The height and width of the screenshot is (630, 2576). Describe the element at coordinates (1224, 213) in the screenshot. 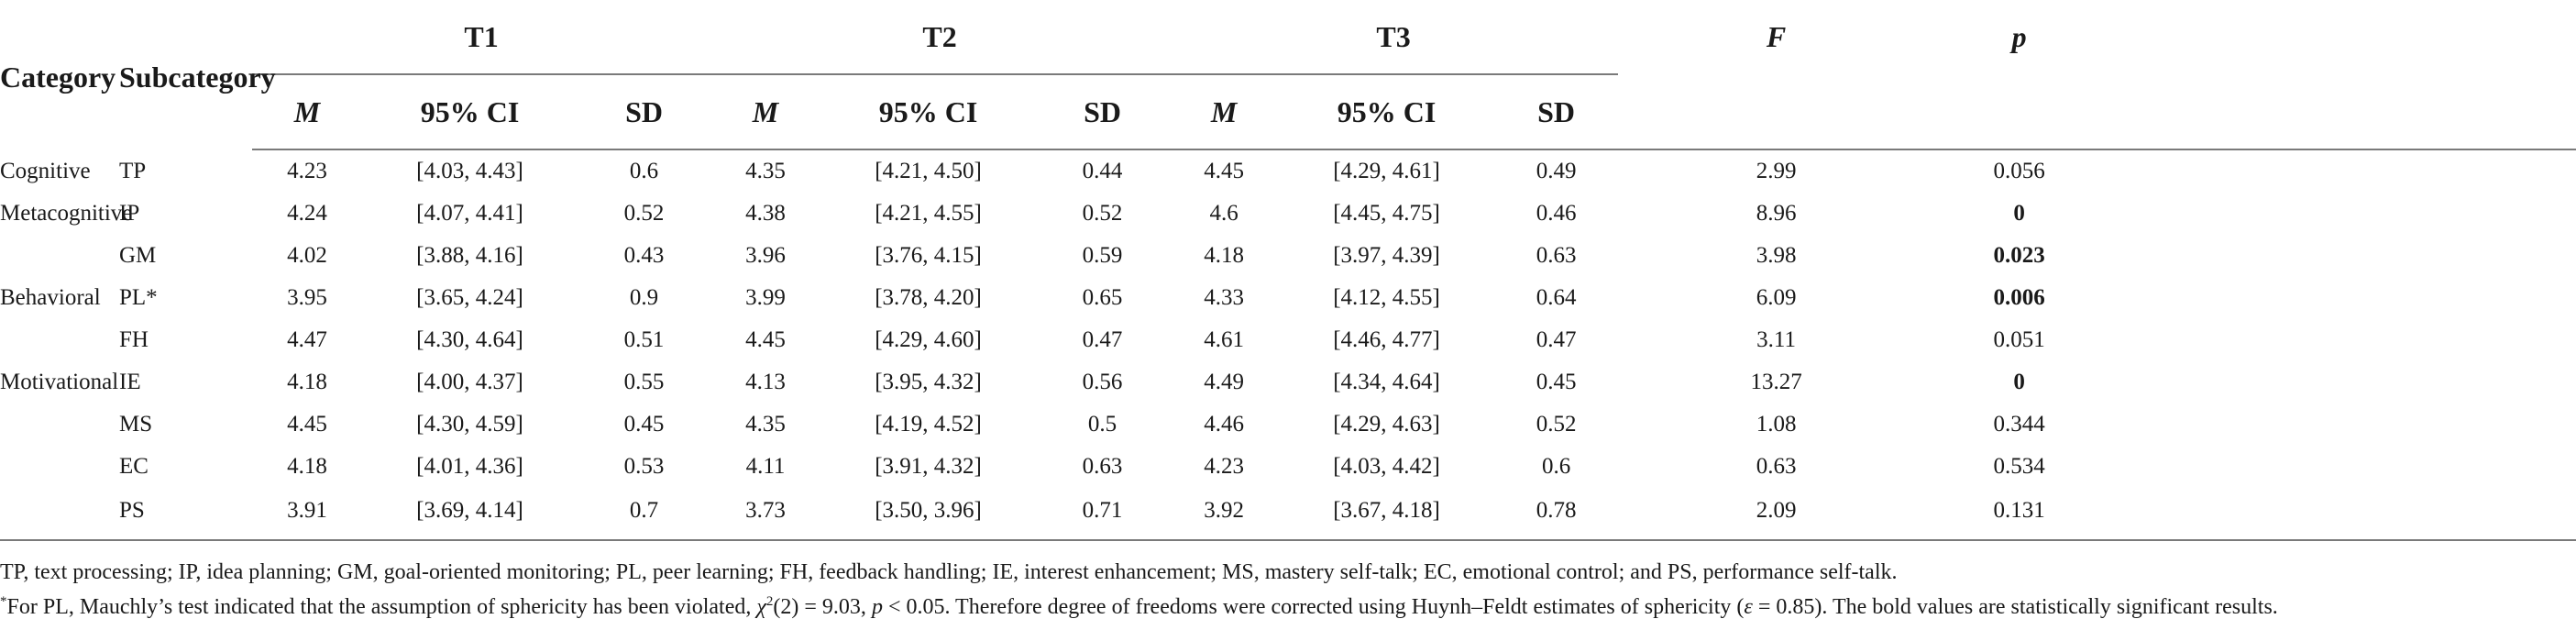

I see `cell-t3-m: 4.6` at that location.